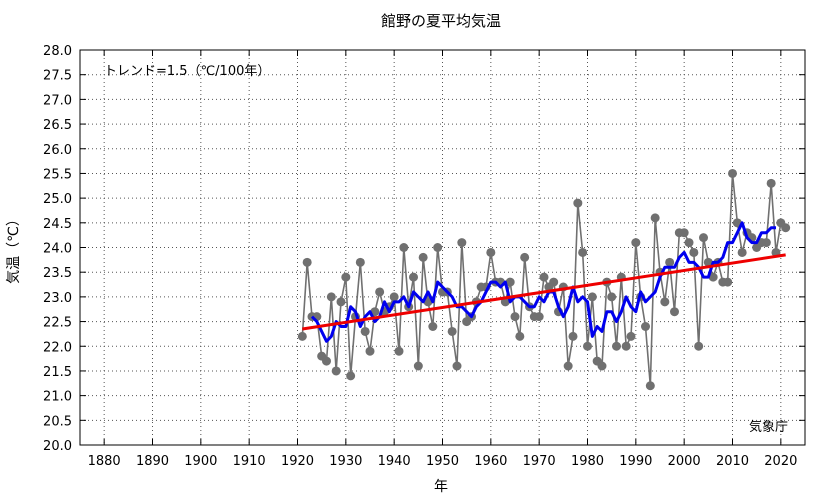 The width and height of the screenshot is (833, 498). I want to click on y-tick-label: 24.5, so click(57, 224).